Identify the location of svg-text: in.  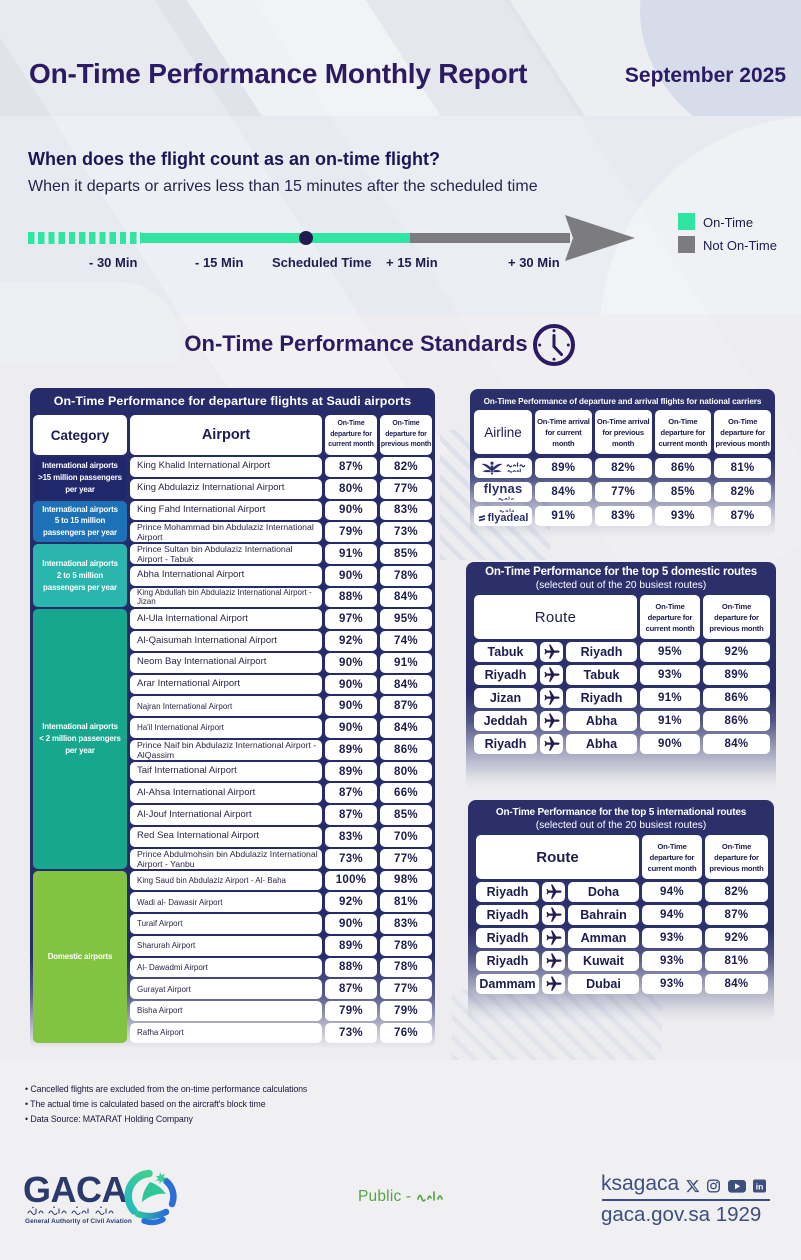
(760, 1187).